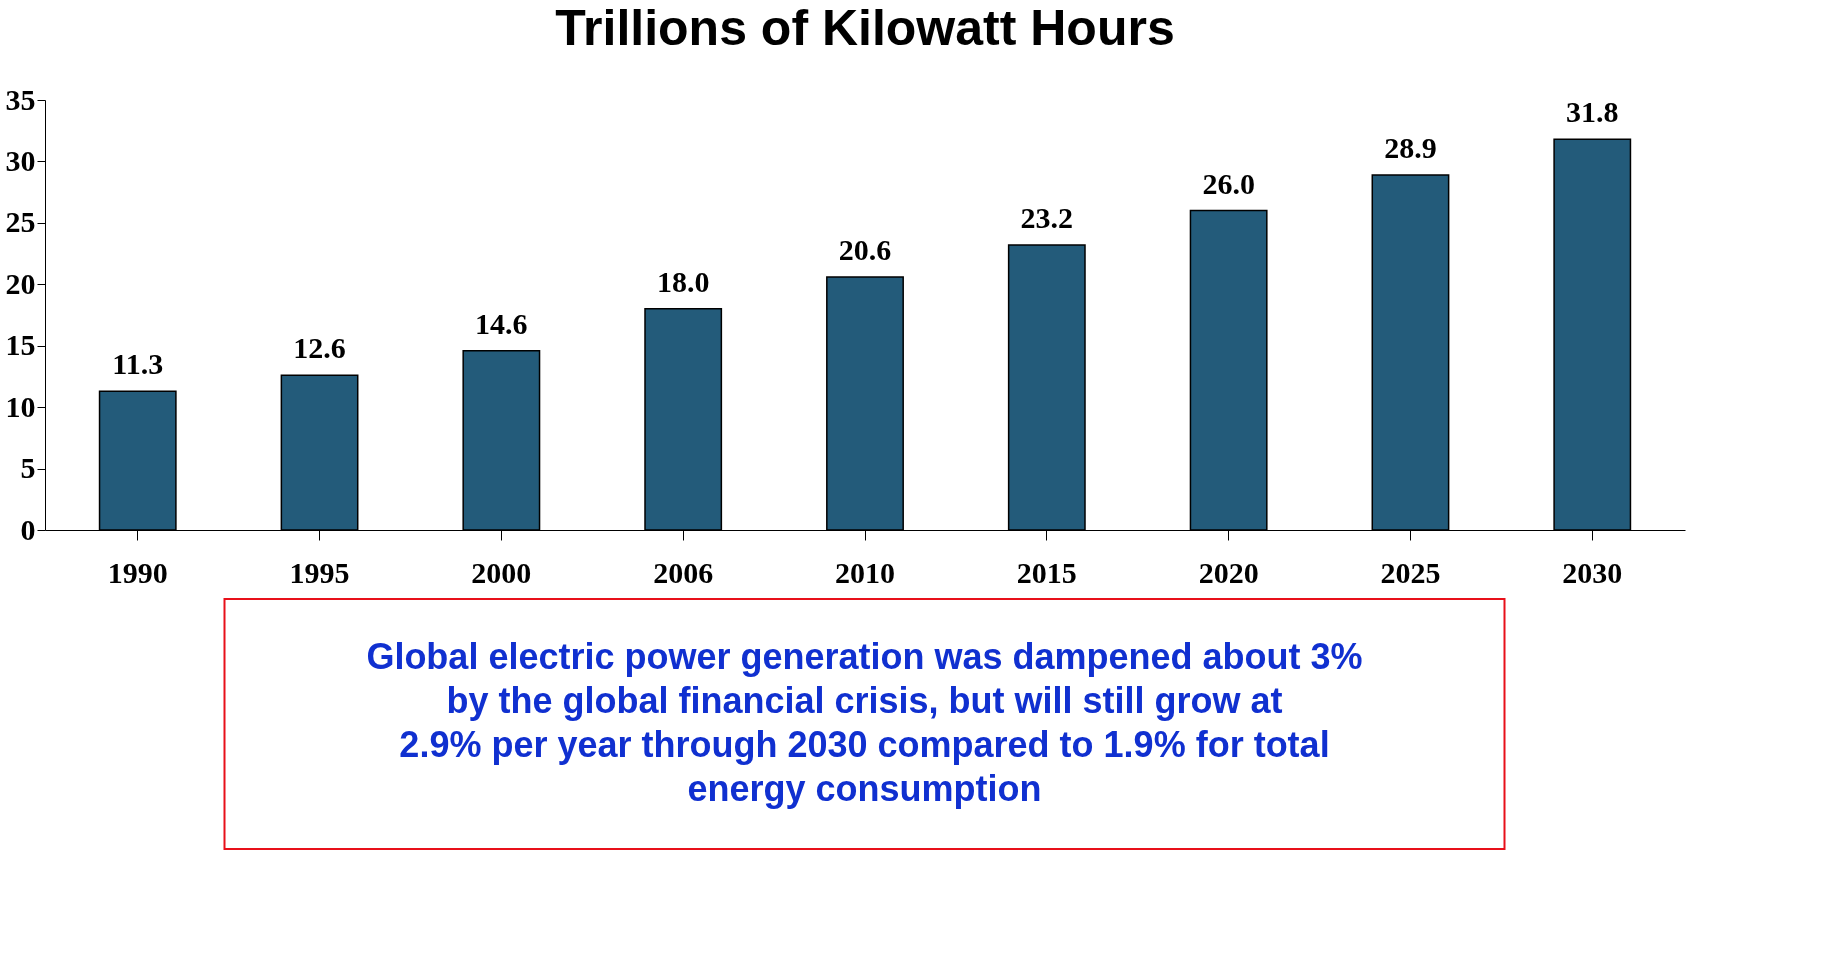  Describe the element at coordinates (683, 572) in the screenshot. I see `x-tick-label: 2006` at that location.